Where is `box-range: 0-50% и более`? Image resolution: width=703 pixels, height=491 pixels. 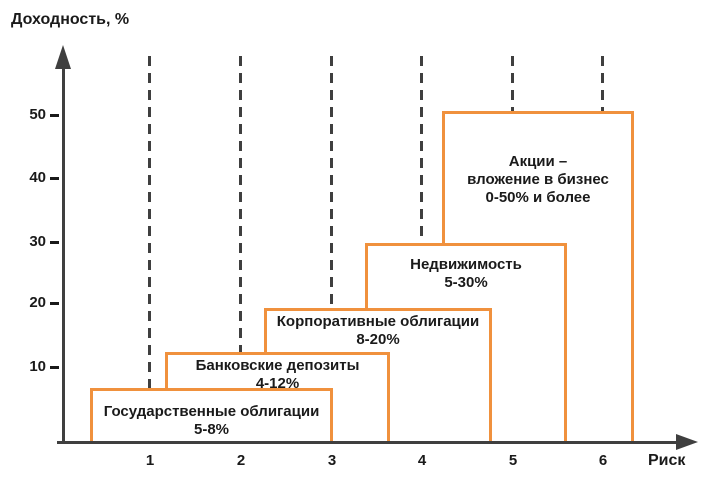 box-range: 0-50% и более is located at coordinates (538, 197).